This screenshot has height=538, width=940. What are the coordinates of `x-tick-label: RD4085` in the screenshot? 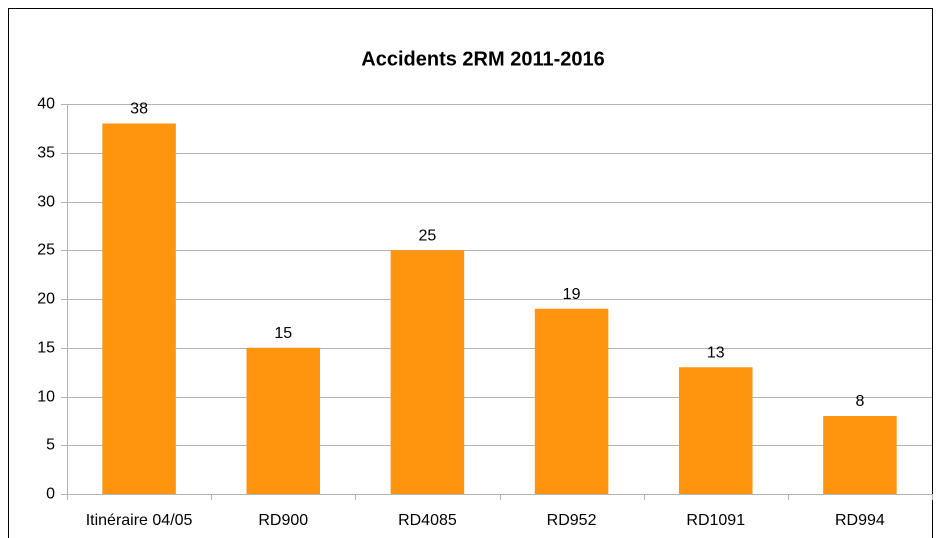 It's located at (427, 520).